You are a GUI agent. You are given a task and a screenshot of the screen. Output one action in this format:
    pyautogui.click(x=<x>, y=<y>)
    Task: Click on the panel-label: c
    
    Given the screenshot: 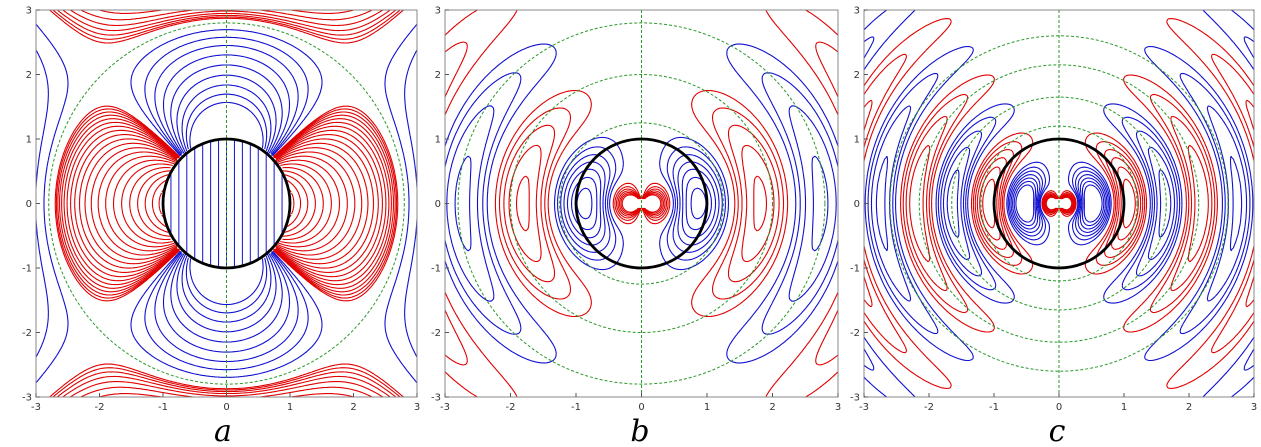 What is the action you would take?
    pyautogui.click(x=1057, y=430)
    